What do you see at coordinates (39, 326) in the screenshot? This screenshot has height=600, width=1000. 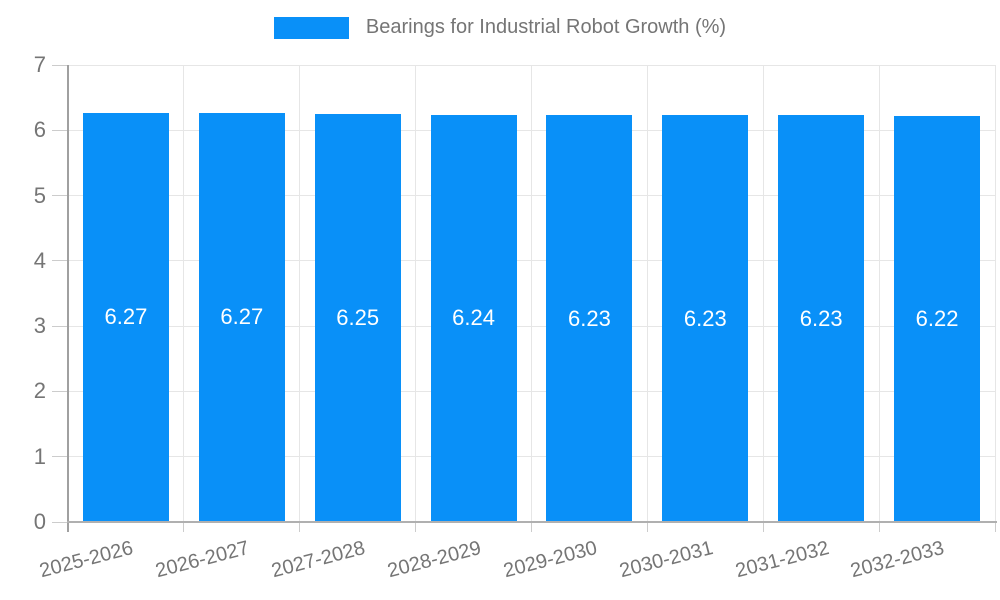 I see `y-tick-label: 3` at bounding box center [39, 326].